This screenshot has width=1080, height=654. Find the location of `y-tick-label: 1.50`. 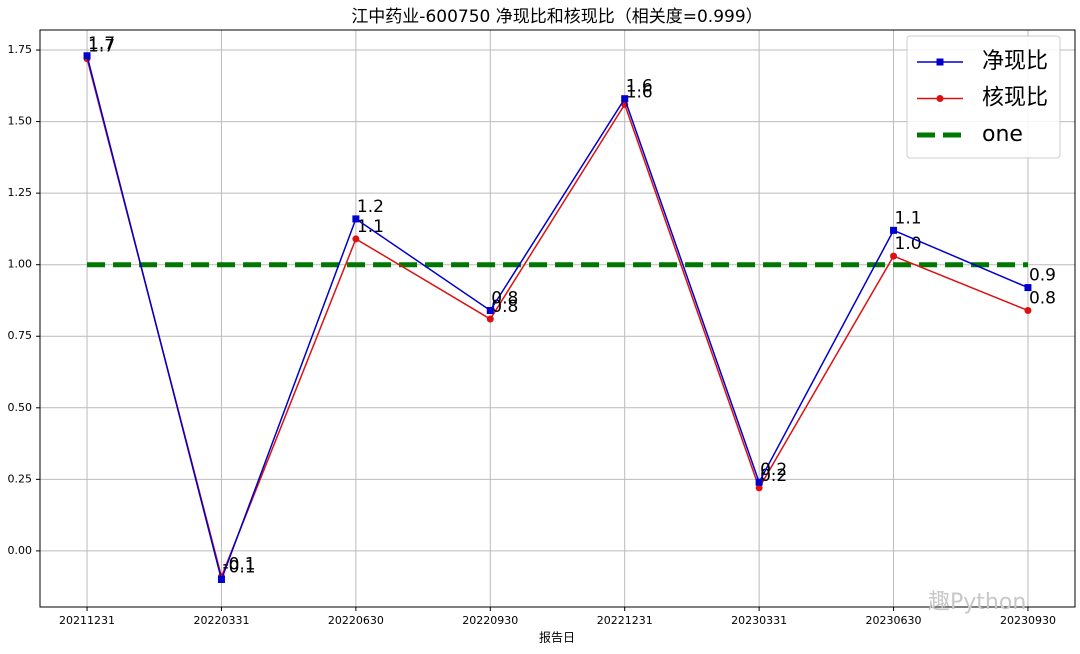

y-tick-label: 1.50 is located at coordinates (20, 121).